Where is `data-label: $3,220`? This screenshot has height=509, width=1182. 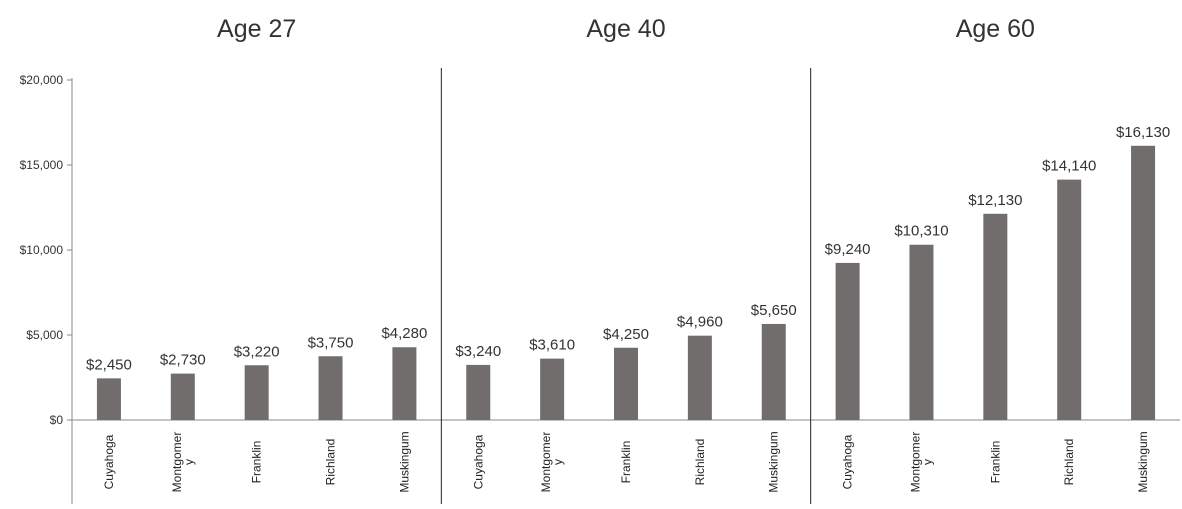 data-label: $3,220 is located at coordinates (257, 351).